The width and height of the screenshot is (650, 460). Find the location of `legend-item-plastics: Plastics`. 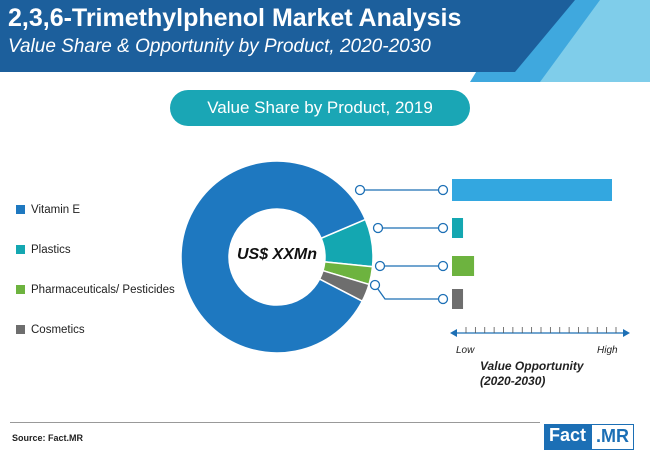

legend-item-plastics: Plastics is located at coordinates (43, 251).